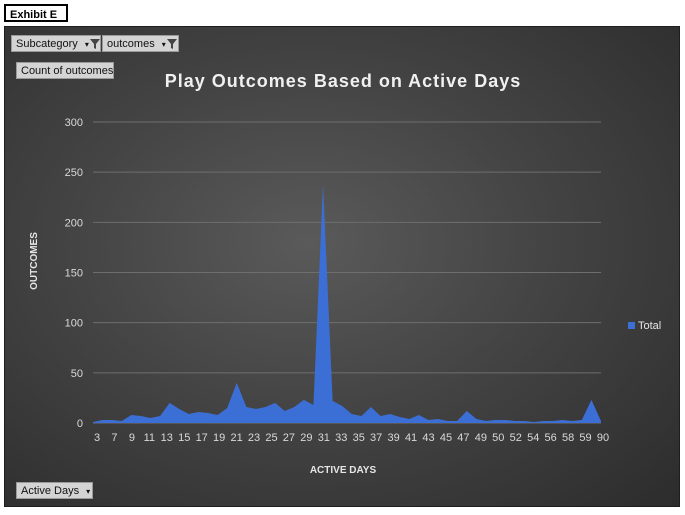 The image size is (685, 515). What do you see at coordinates (219, 438) in the screenshot?
I see `x-tick-label: 19` at bounding box center [219, 438].